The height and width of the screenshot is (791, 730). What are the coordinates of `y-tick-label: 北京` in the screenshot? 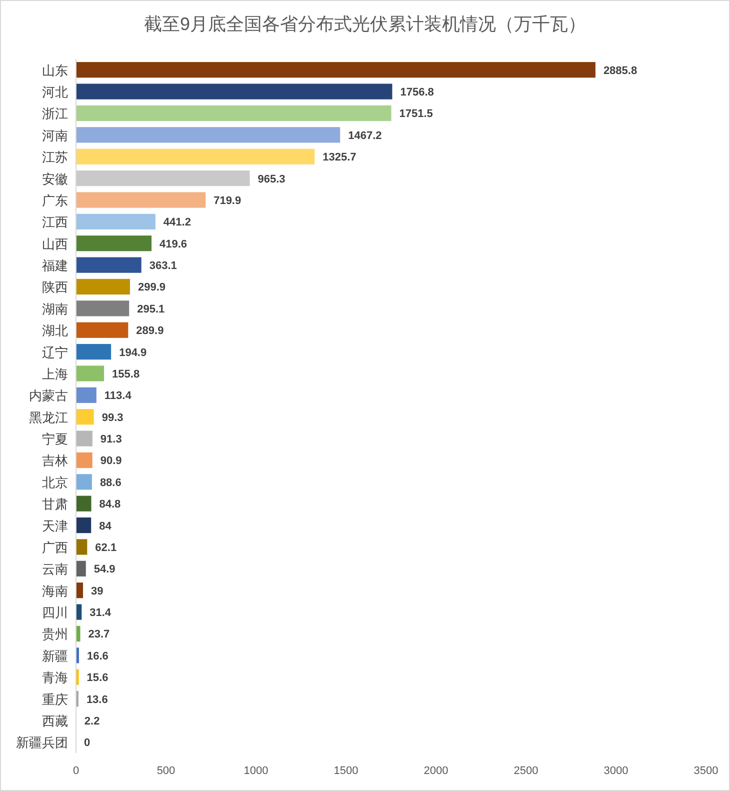 It's located at (55, 482).